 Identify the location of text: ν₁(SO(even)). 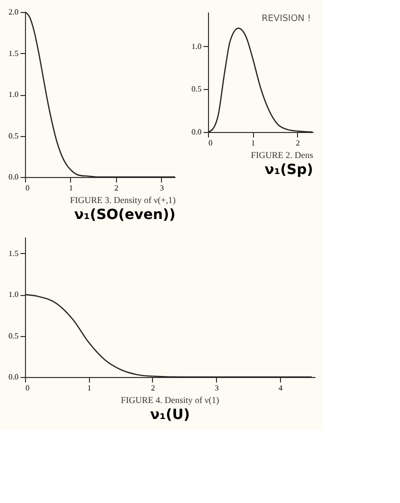
(125, 215).